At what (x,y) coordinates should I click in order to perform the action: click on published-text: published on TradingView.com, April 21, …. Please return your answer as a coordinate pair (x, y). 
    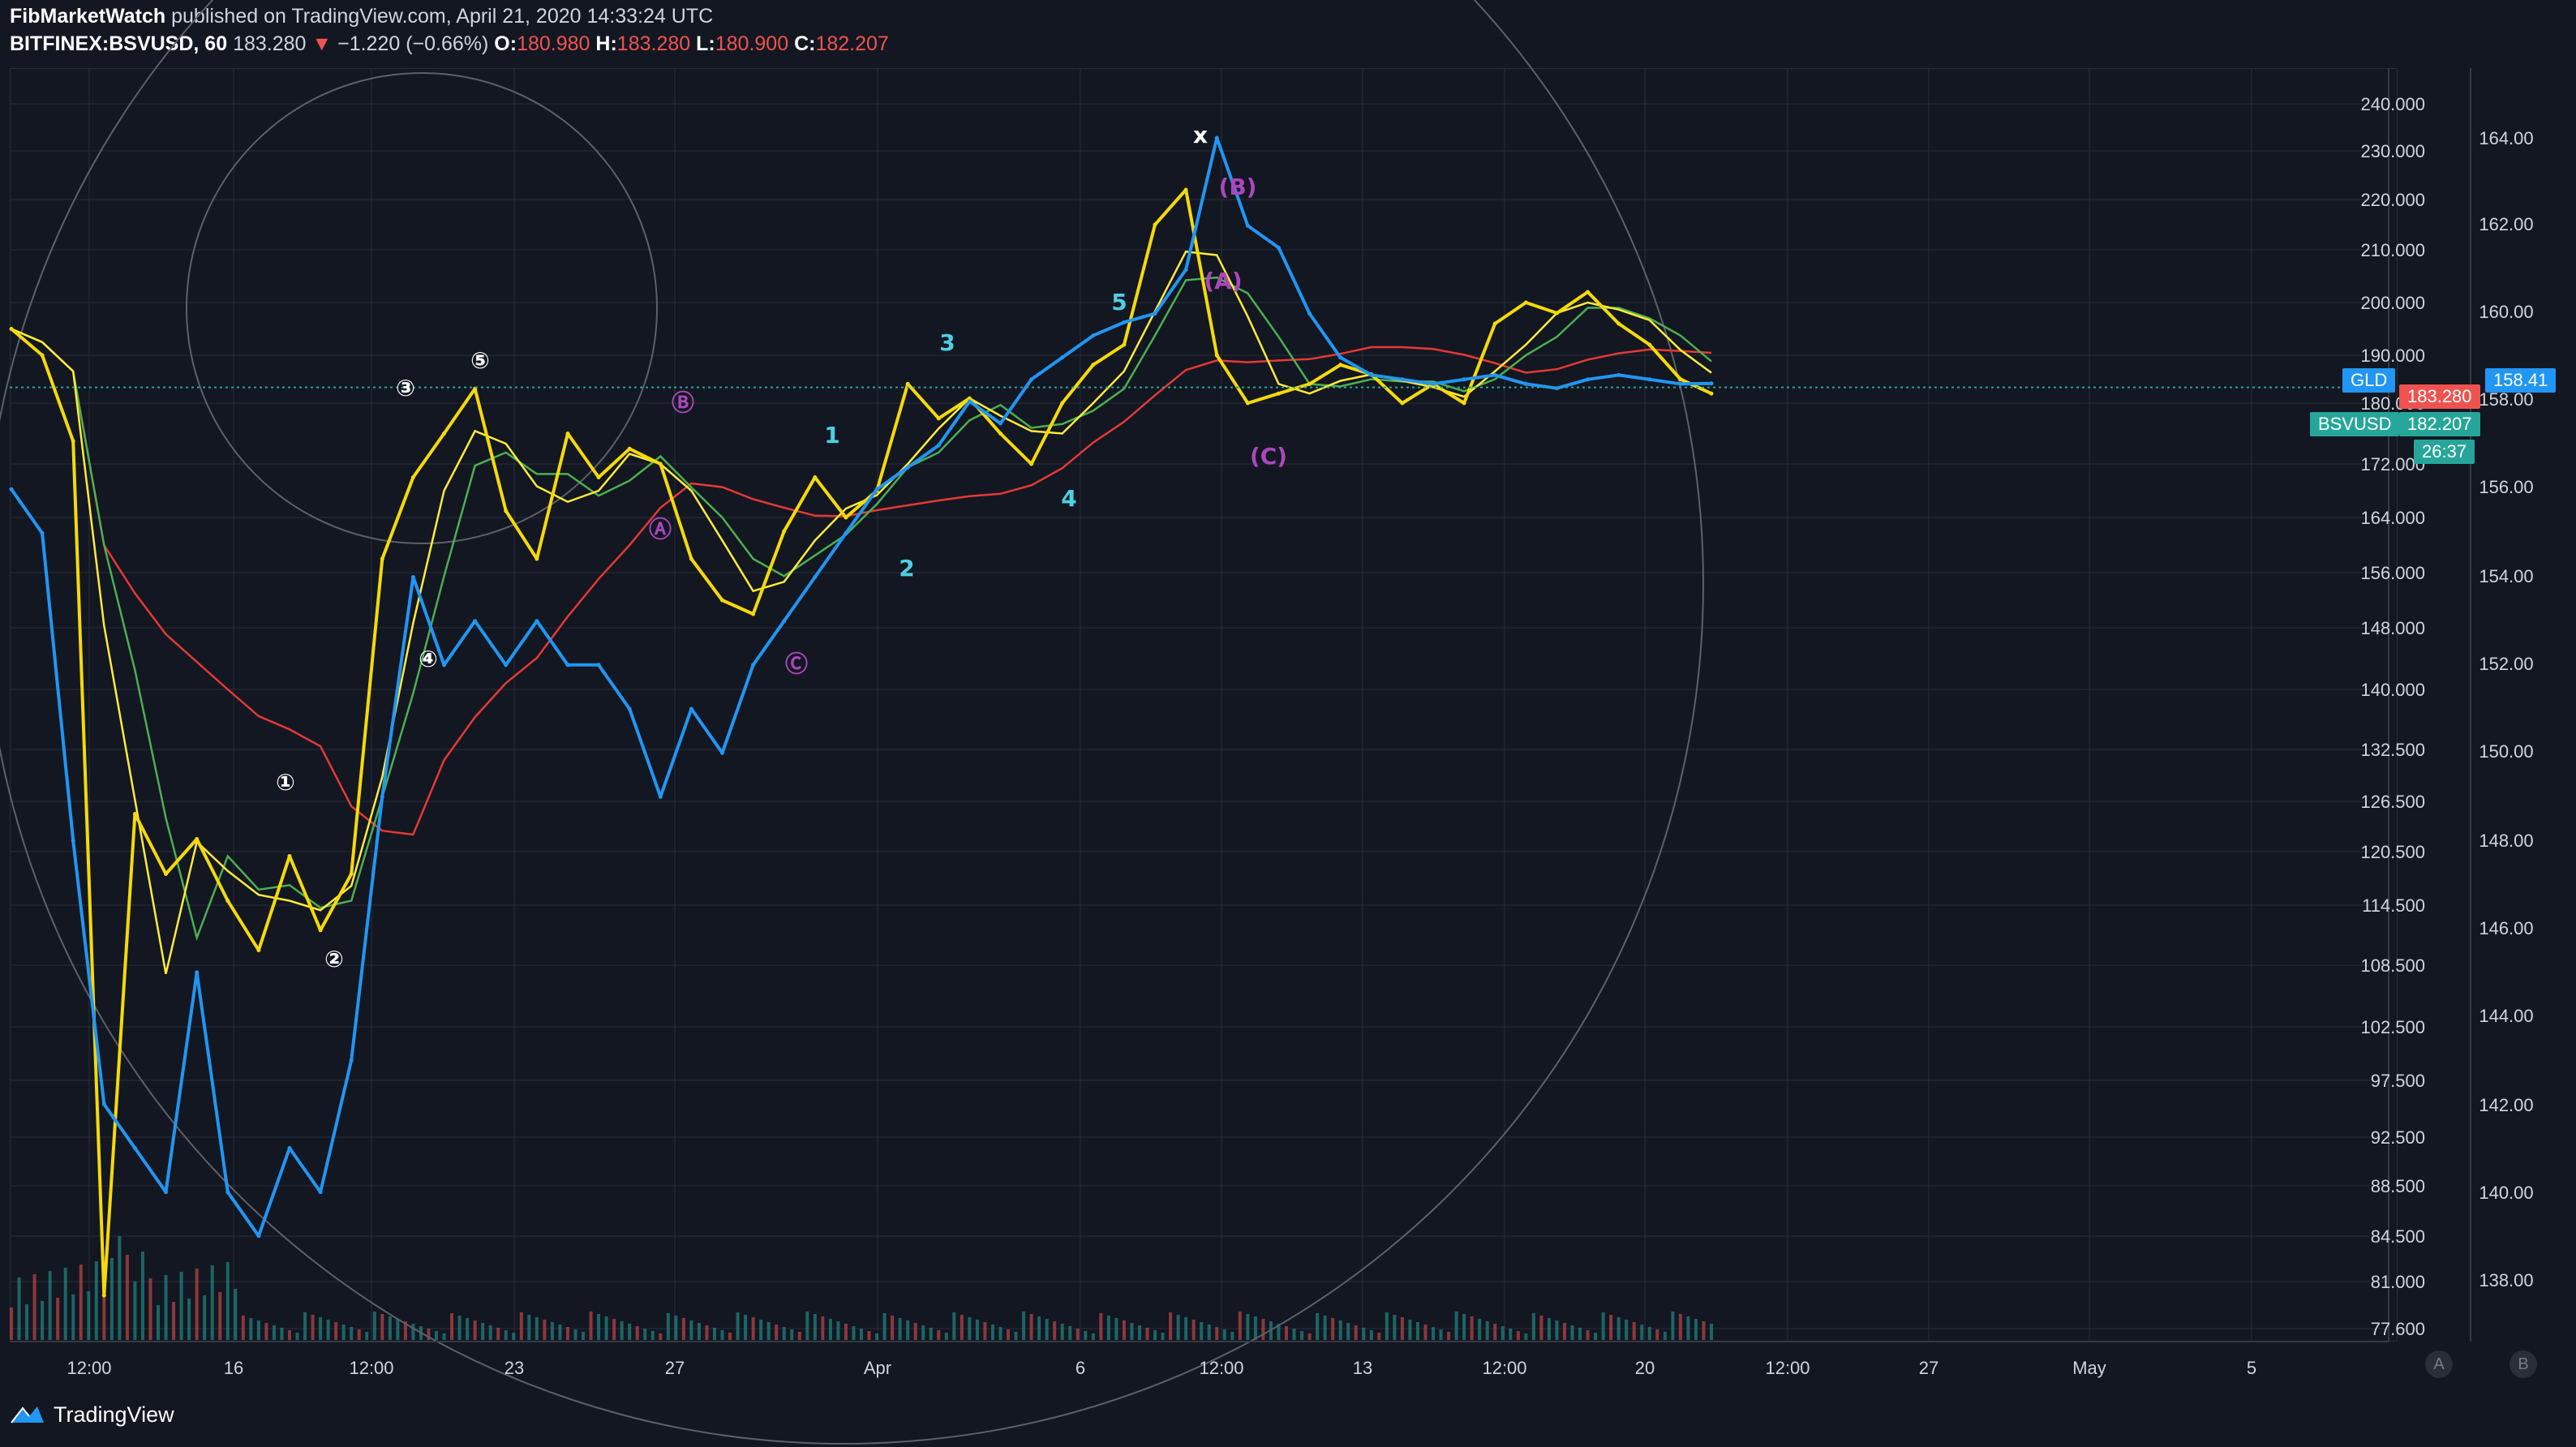
    Looking at the image, I should click on (443, 16).